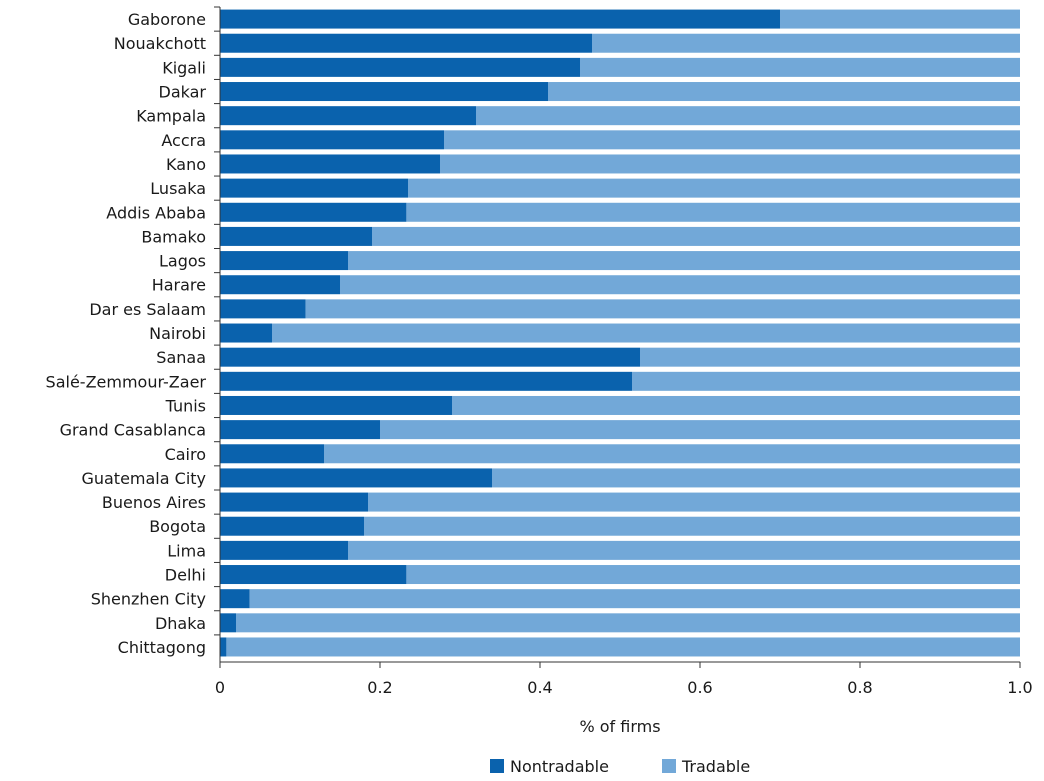 Image resolution: width=1044 pixels, height=781 pixels. Describe the element at coordinates (182, 261) in the screenshot. I see `category-label: Lagos` at that location.